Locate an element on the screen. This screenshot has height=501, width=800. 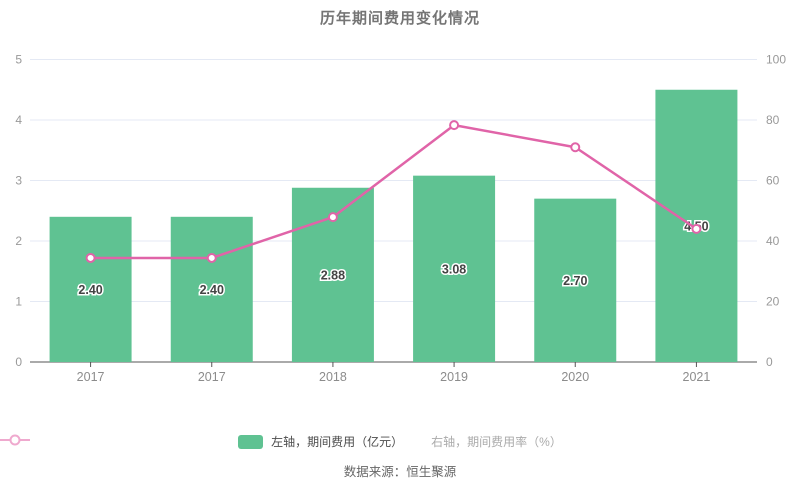
bar-value-label: 2.88 is located at coordinates (333, 275).